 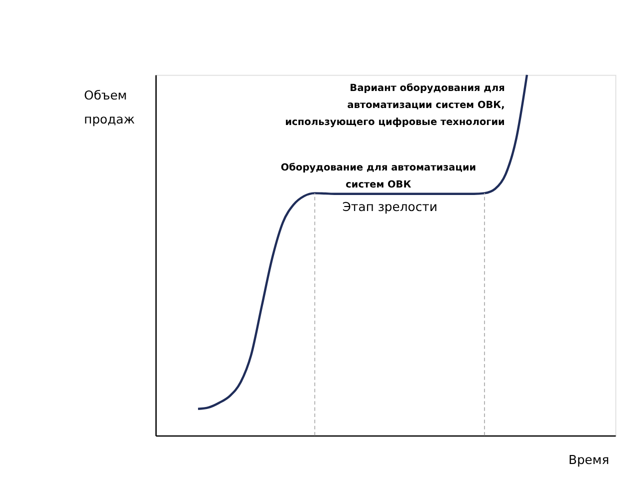 What do you see at coordinates (390, 207) in the screenshot?
I see `annotation: Этап зрелости` at bounding box center [390, 207].